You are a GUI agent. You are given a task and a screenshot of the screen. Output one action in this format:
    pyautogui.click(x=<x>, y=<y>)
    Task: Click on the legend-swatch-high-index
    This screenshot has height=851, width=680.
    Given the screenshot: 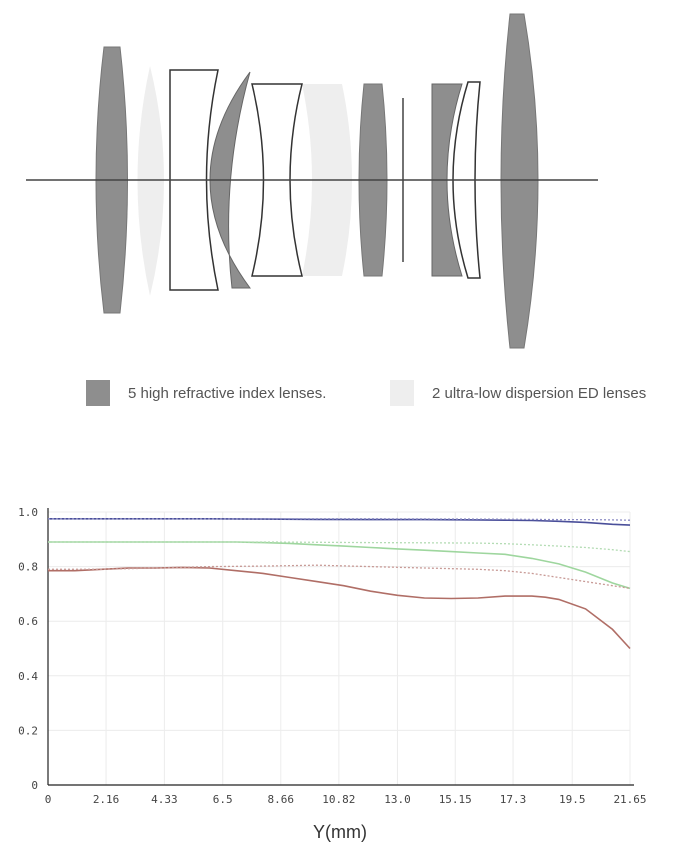 What is the action you would take?
    pyautogui.click(x=98, y=393)
    